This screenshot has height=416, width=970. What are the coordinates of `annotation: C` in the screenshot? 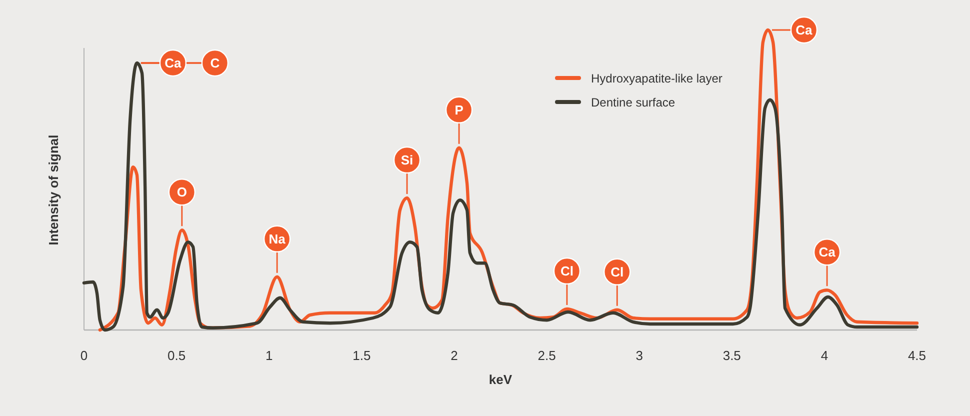 It's located at (215, 63).